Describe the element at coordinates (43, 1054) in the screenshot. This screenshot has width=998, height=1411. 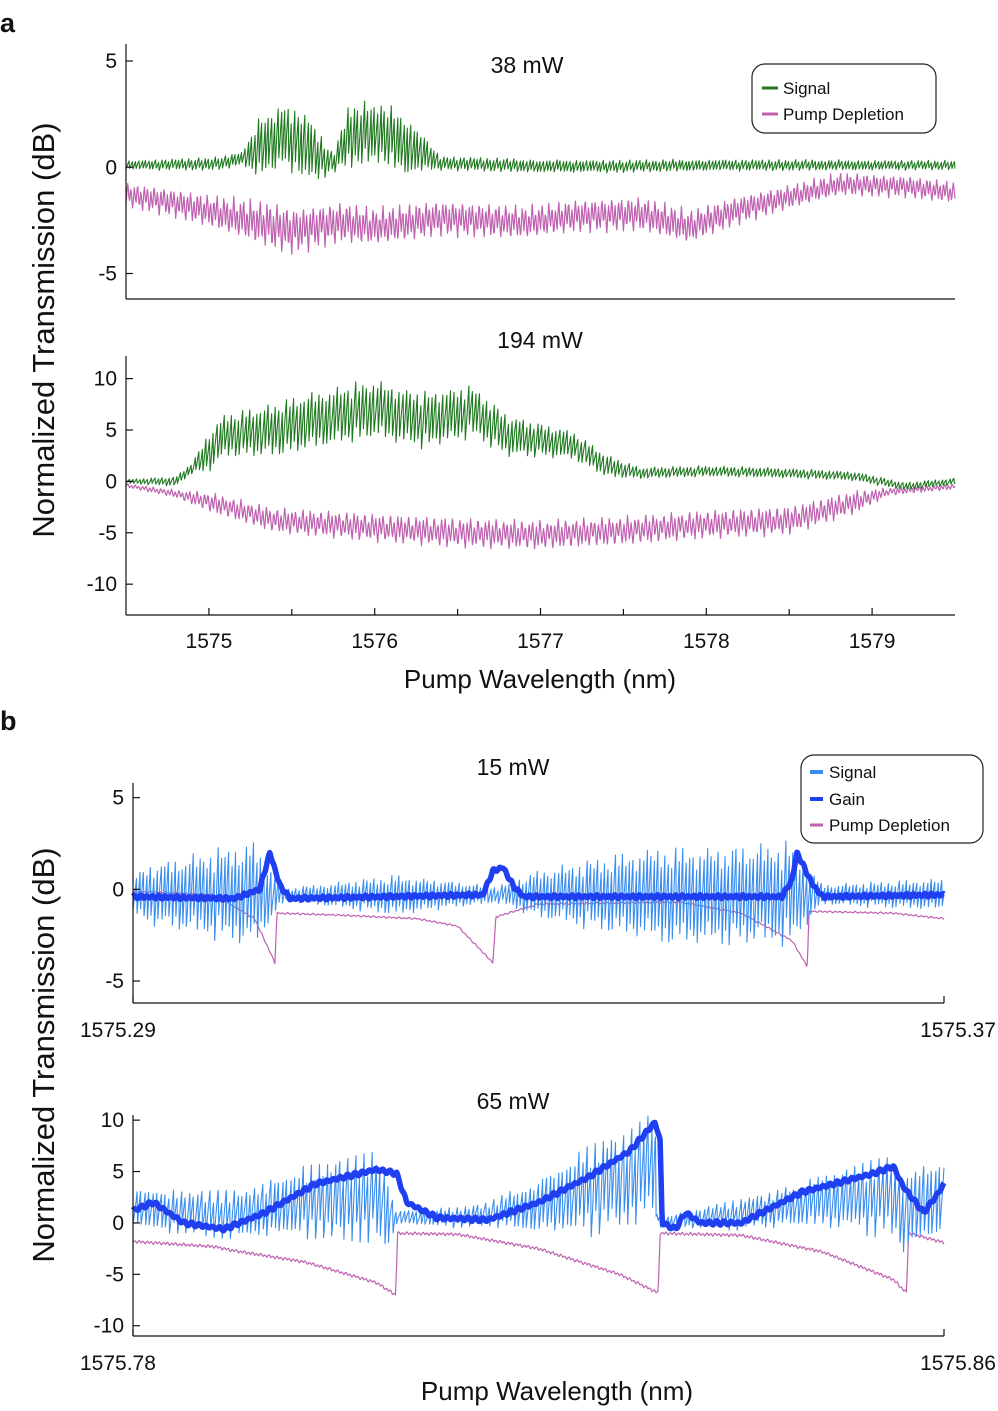
I see `y-axis-label-b: Normalized Transmission (dB)` at that location.